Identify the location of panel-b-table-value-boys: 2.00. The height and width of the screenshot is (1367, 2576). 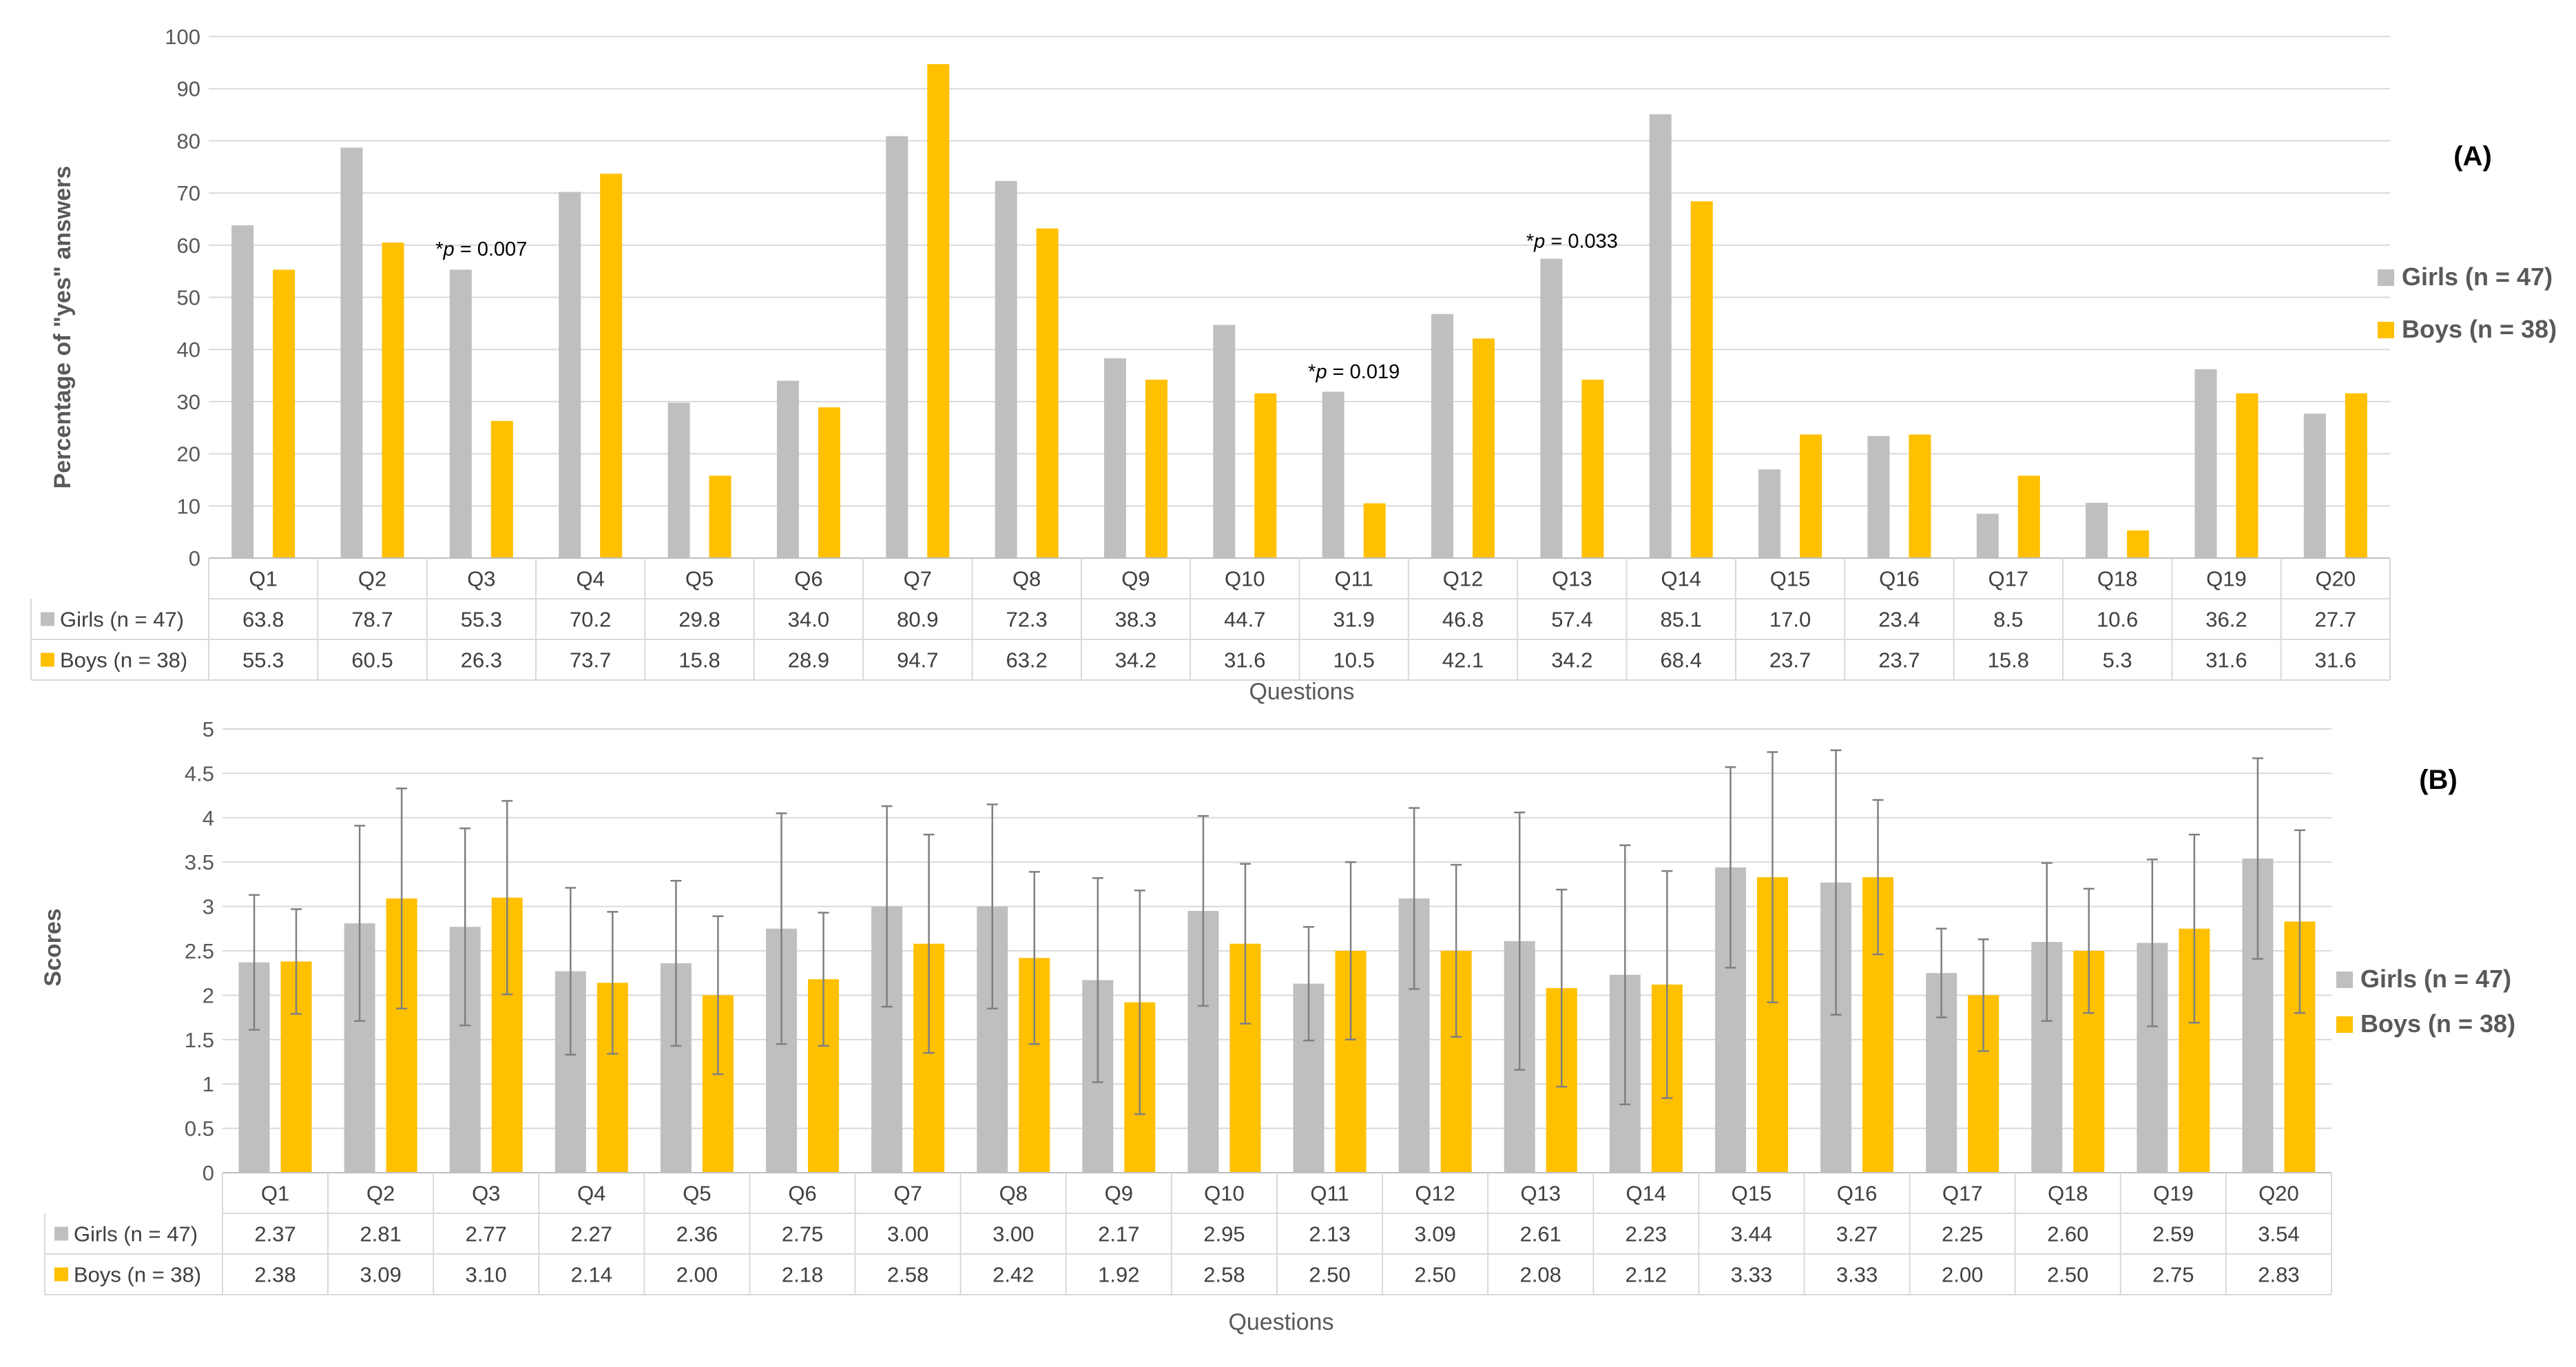
(1963, 1275).